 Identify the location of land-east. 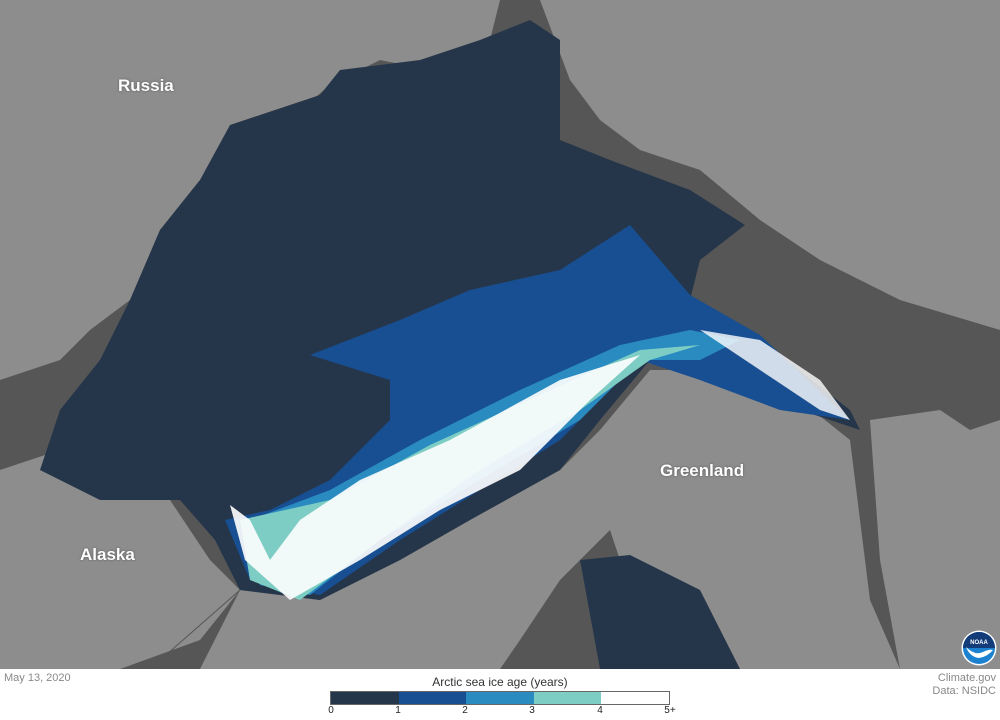
(935, 539).